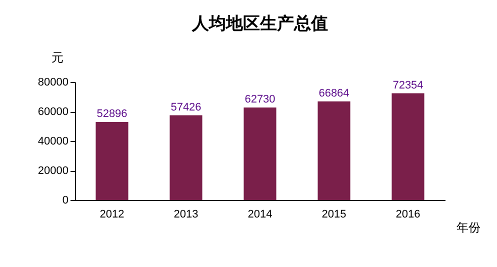 The height and width of the screenshot is (267, 497). Describe the element at coordinates (112, 114) in the screenshot. I see `data-label: 52896` at that location.